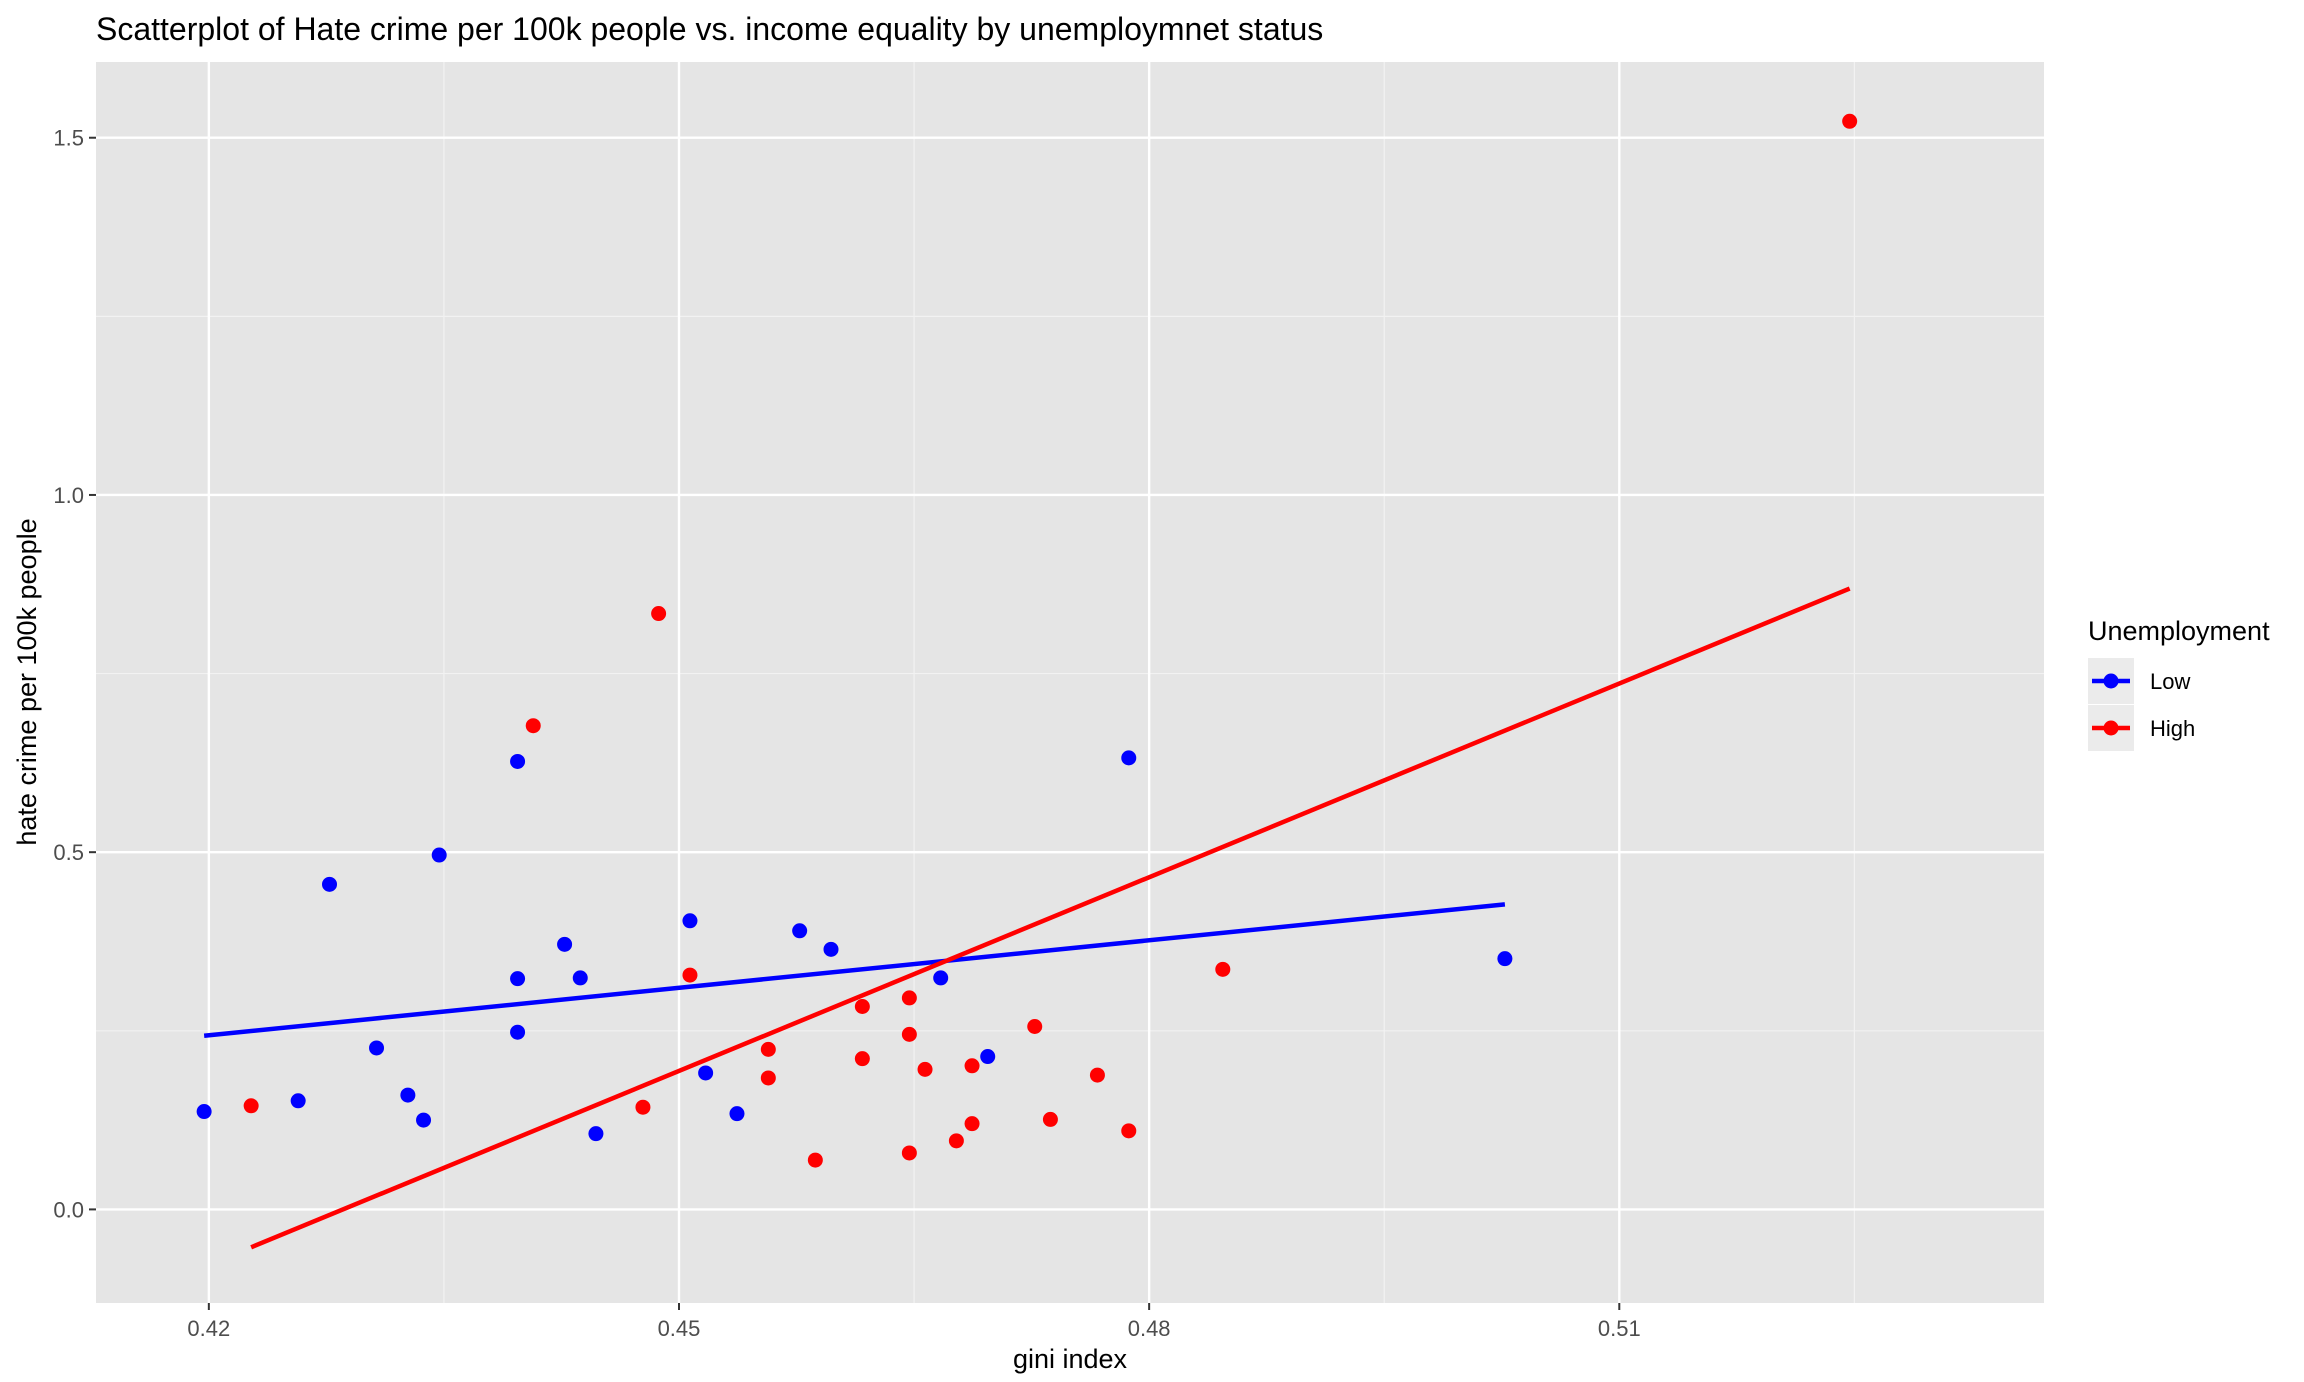 The width and height of the screenshot is (2304, 1382). I want to click on y-tick-label: 1.0, so click(68, 495).